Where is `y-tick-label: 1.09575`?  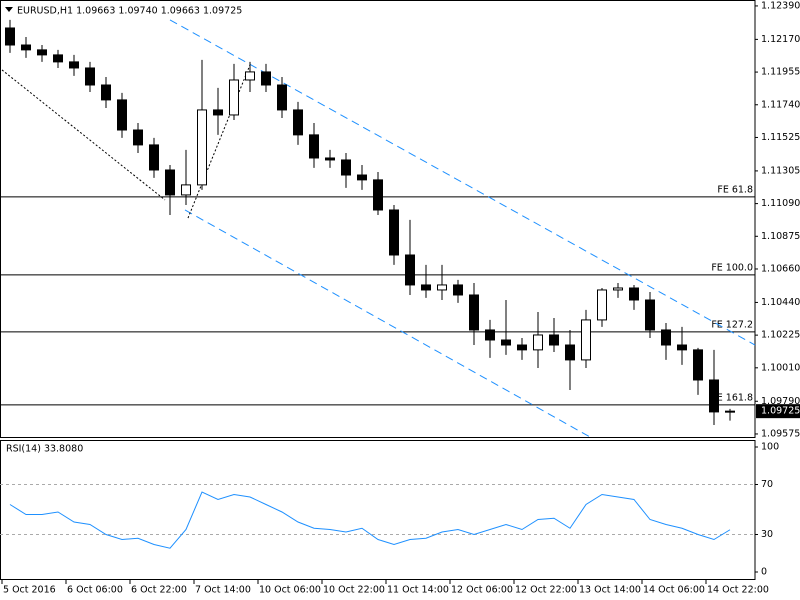 y-tick-label: 1.09575 is located at coordinates (780, 433).